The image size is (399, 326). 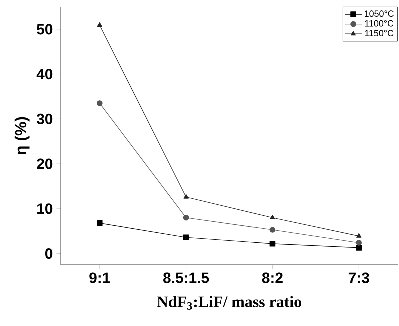 I want to click on legend-label: 1100°C, so click(x=379, y=23).